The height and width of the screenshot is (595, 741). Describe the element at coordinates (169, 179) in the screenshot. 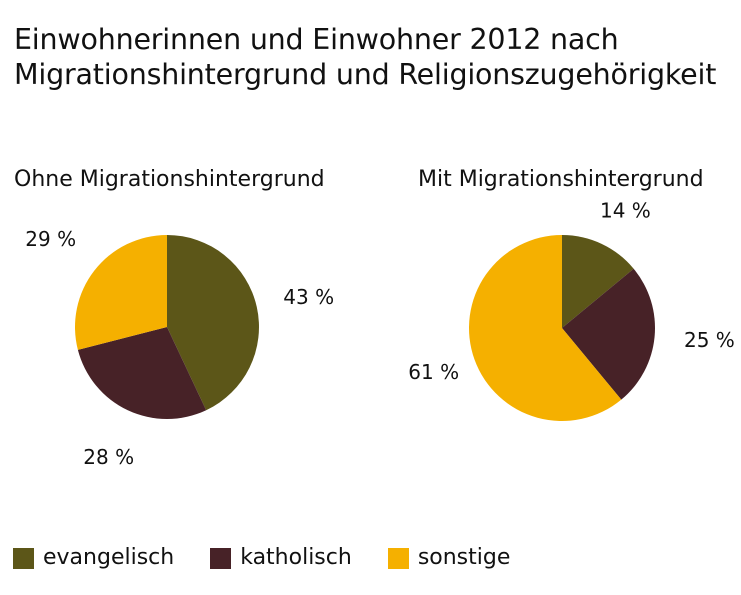

I see `pie-title-ohne: Ohne Migrationshintergrund` at that location.